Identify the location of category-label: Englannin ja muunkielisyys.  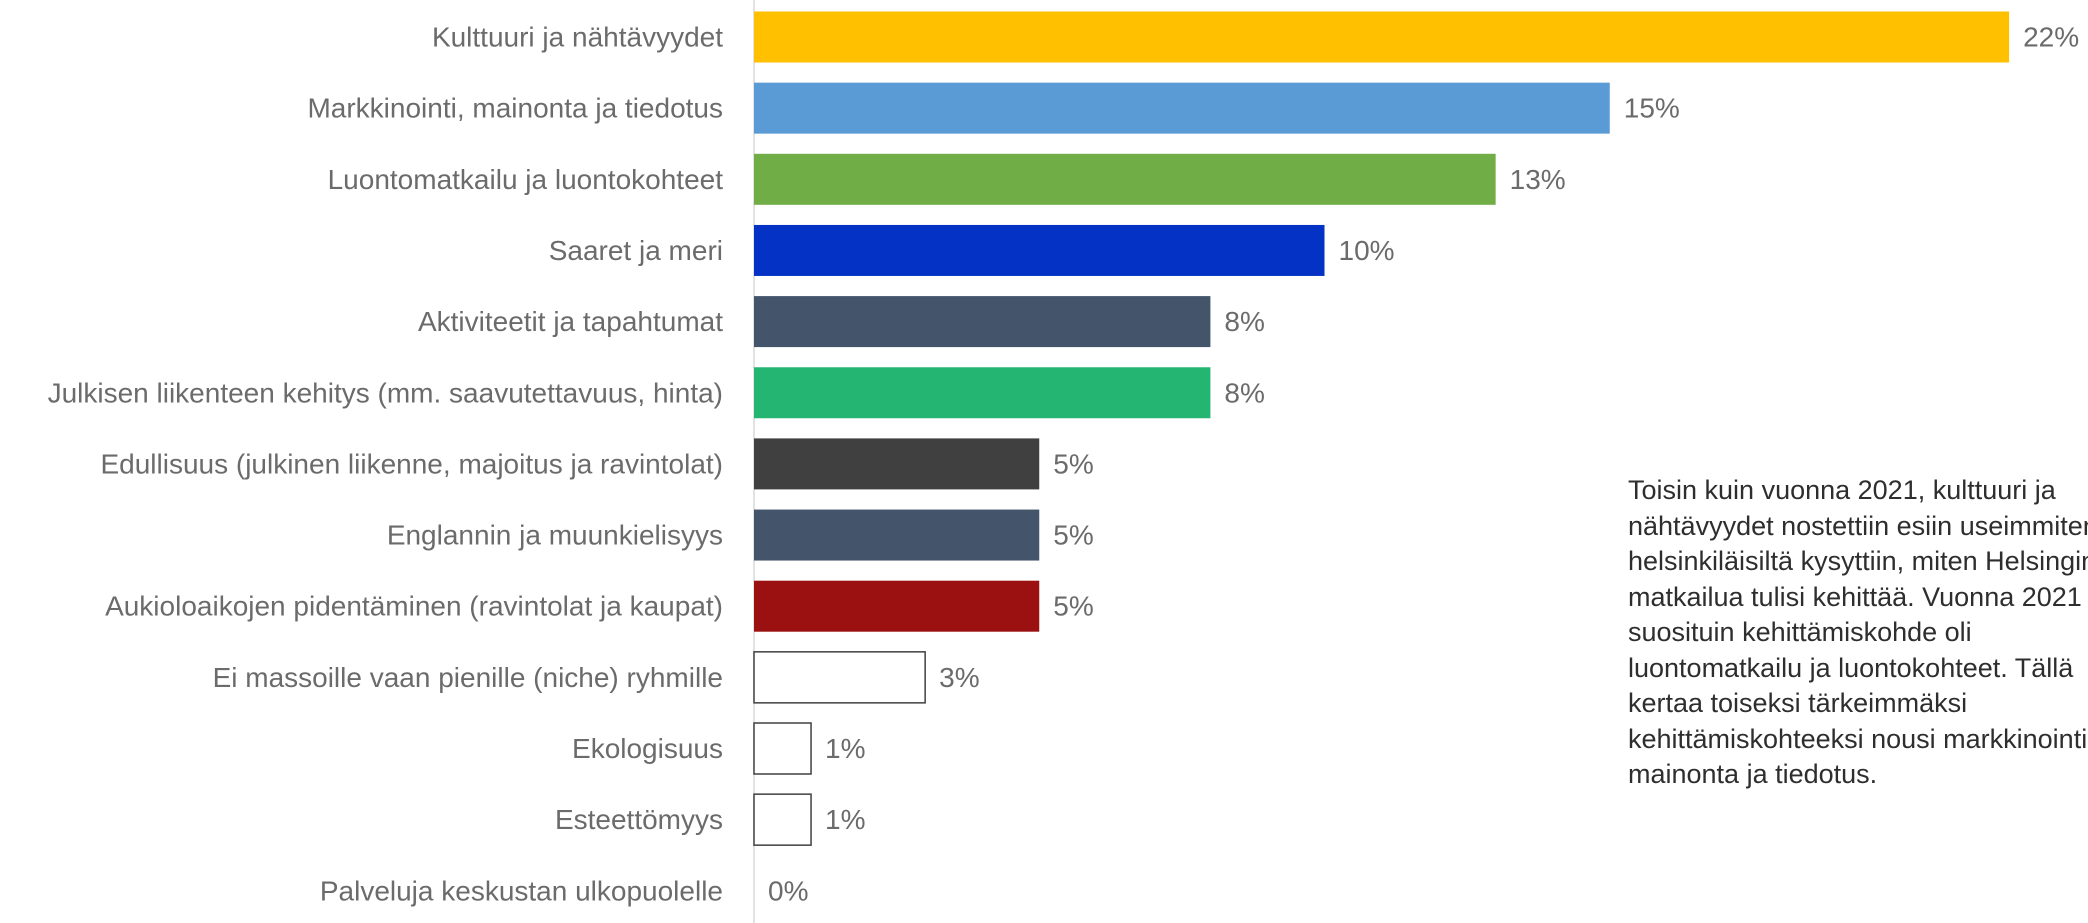
(555, 535).